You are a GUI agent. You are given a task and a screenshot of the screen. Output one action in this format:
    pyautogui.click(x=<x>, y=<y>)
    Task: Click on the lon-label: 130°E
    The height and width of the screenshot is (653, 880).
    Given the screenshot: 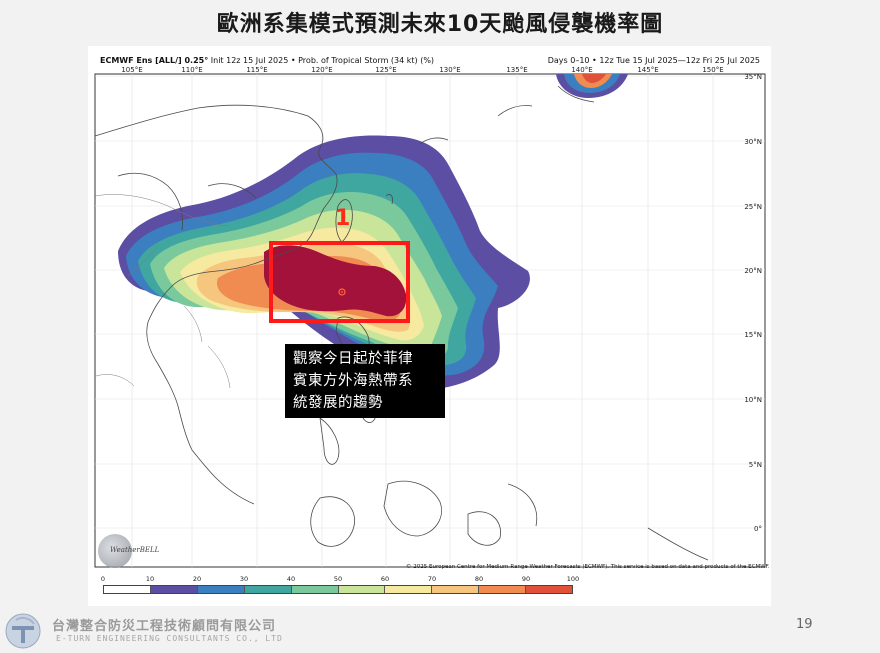 What is the action you would take?
    pyautogui.click(x=449, y=70)
    